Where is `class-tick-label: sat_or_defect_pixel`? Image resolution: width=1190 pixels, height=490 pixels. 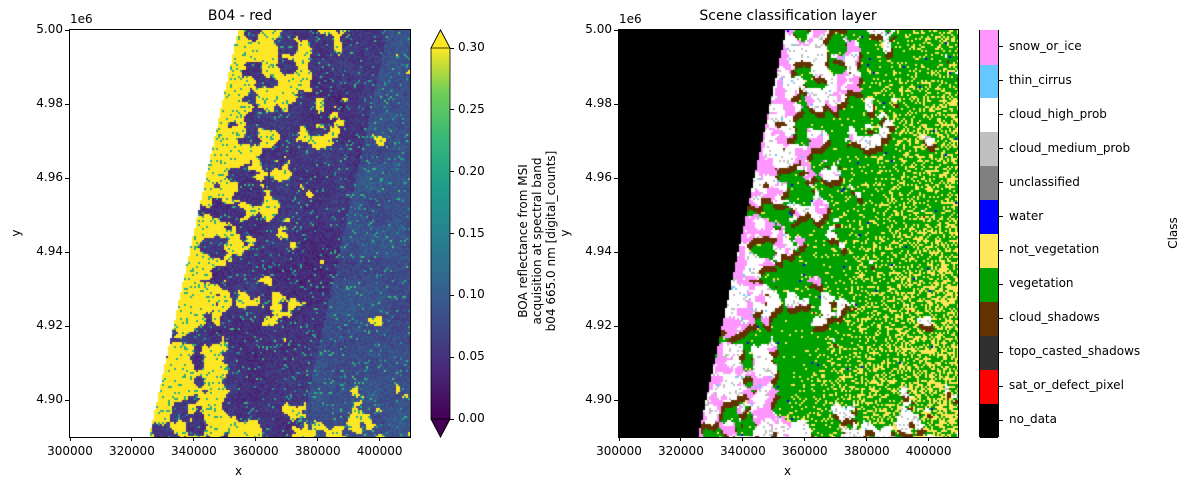 class-tick-label: sat_or_defect_pixel is located at coordinates (1066, 385).